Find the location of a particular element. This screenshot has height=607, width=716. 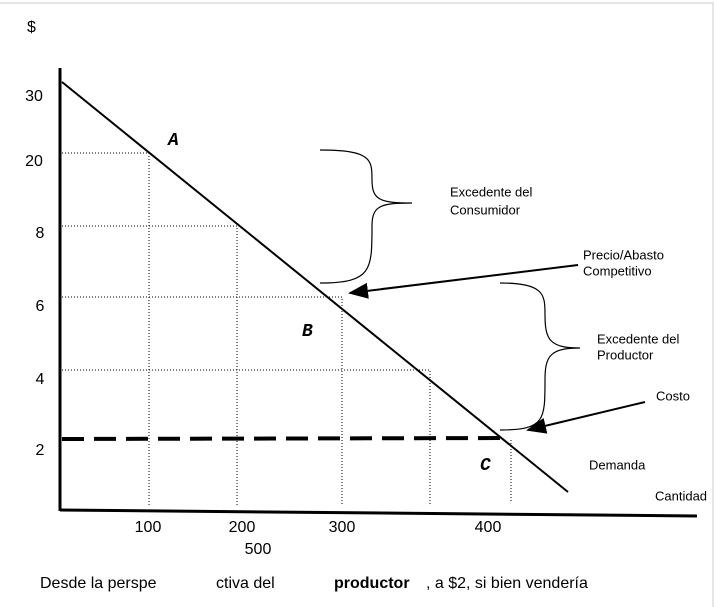

x-axis is located at coordinates (378, 513).